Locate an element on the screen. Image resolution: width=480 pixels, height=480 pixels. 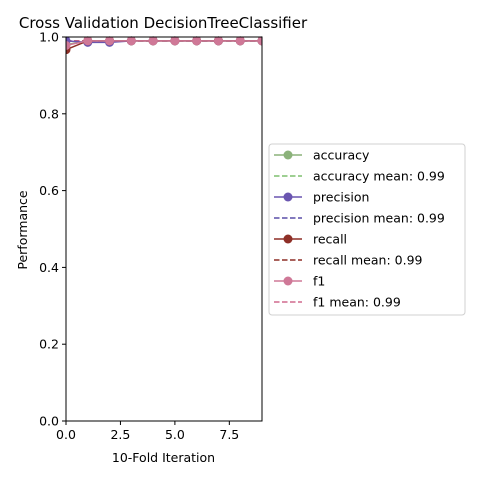
legend-marker-f1 is located at coordinates (288, 281).